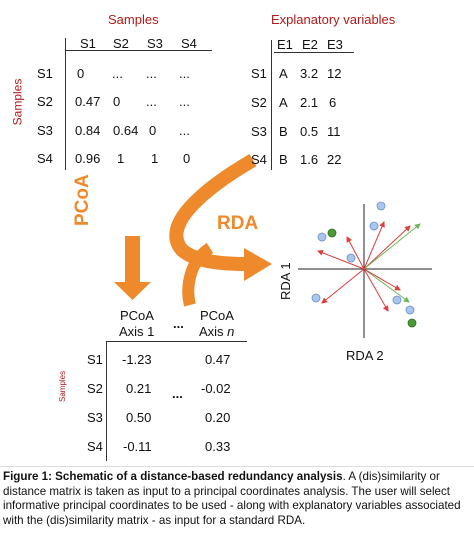 Image resolution: width=474 pixels, height=536 pixels. What do you see at coordinates (95, 417) in the screenshot?
I see `pcoa-row-label: S3` at bounding box center [95, 417].